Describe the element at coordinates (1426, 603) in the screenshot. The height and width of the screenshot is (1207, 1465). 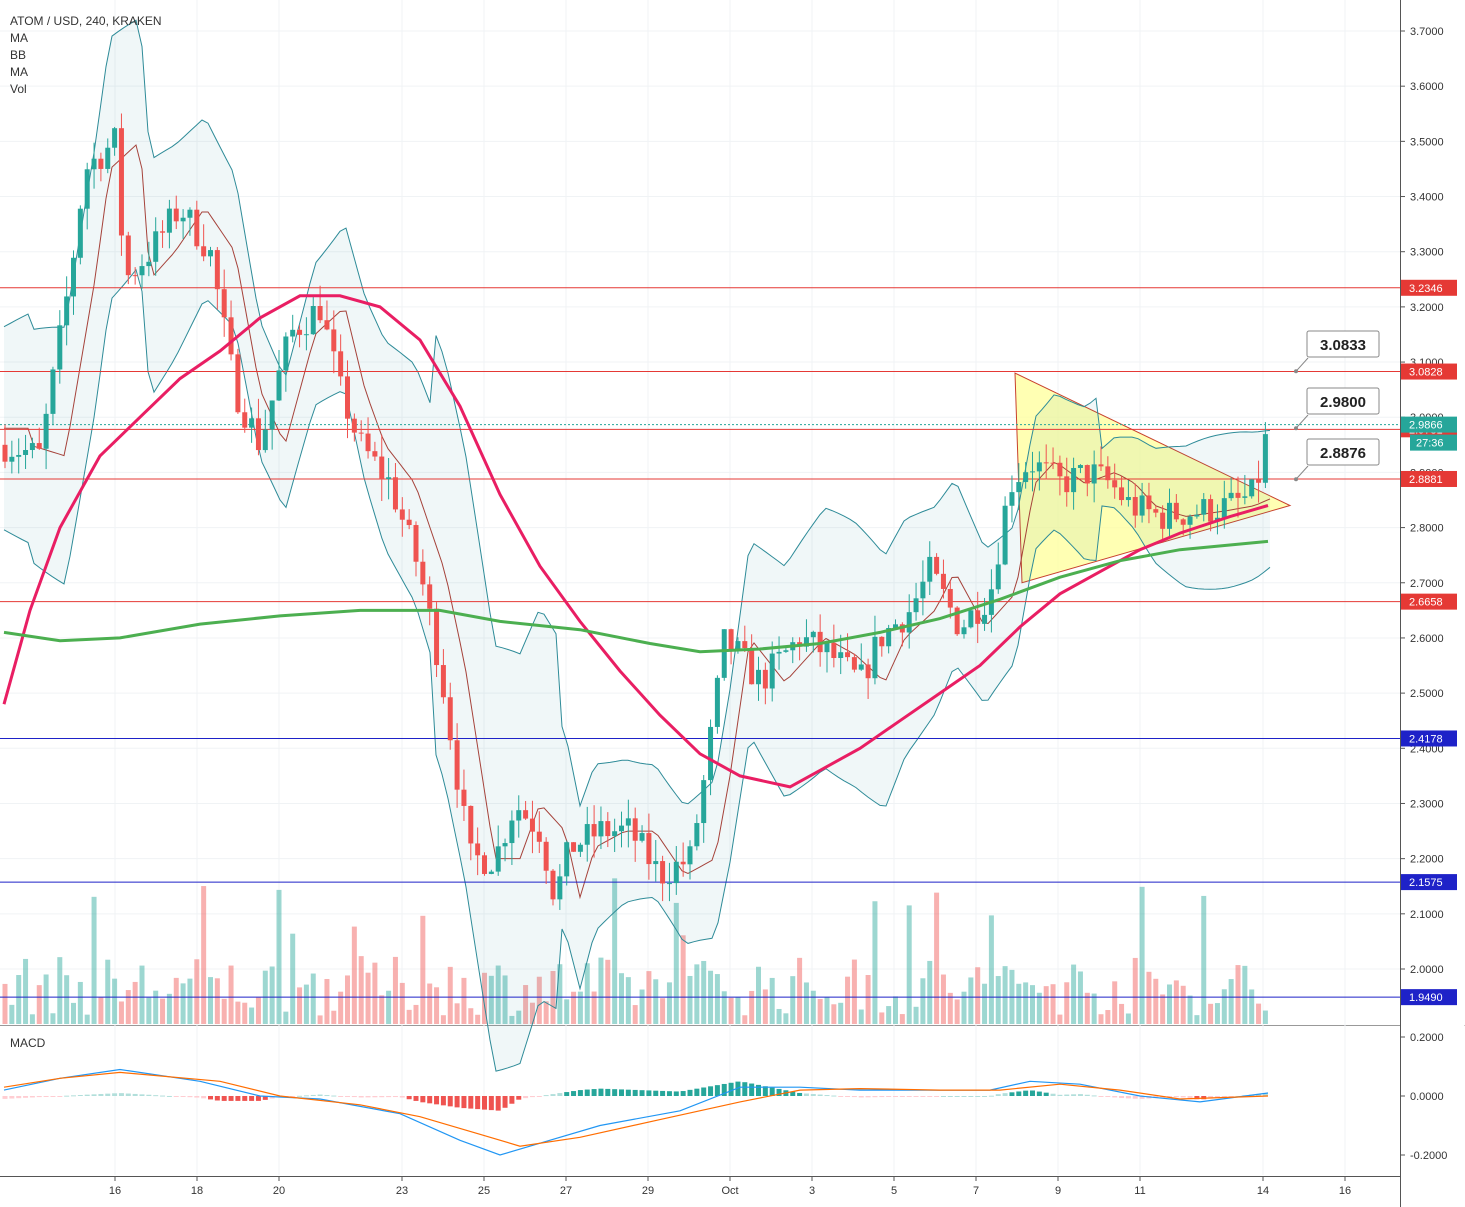
I see `level-tag-label: 2.6658` at that location.